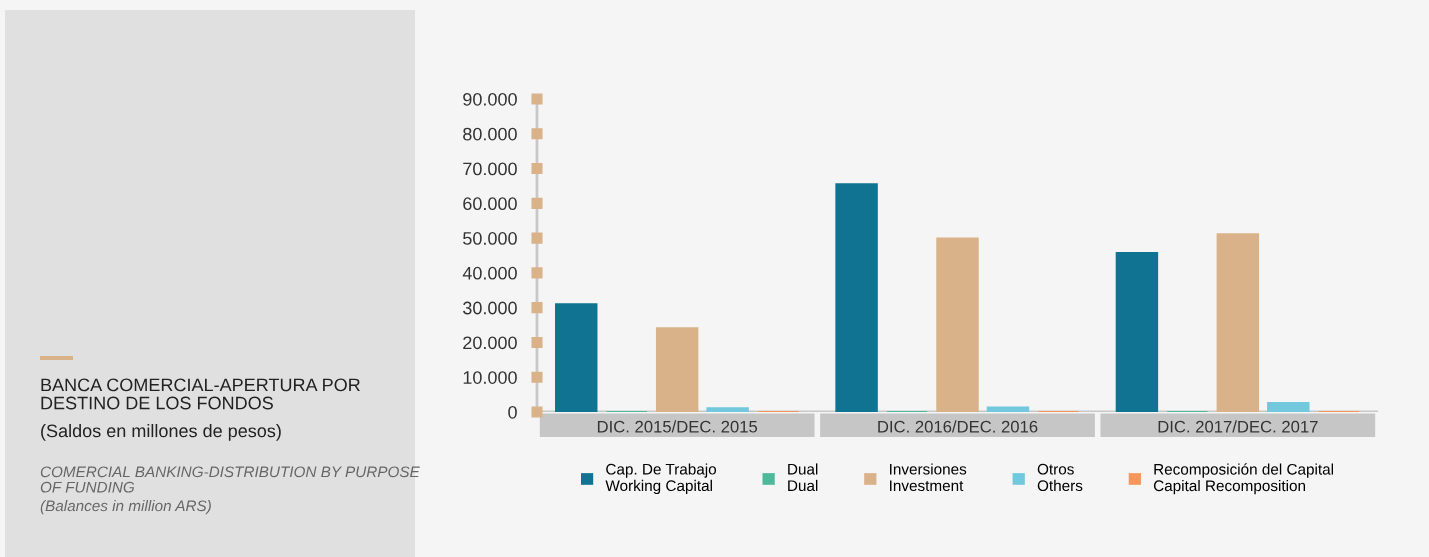 The image size is (1429, 557). I want to click on y-tick-label: 0, so click(512, 412).